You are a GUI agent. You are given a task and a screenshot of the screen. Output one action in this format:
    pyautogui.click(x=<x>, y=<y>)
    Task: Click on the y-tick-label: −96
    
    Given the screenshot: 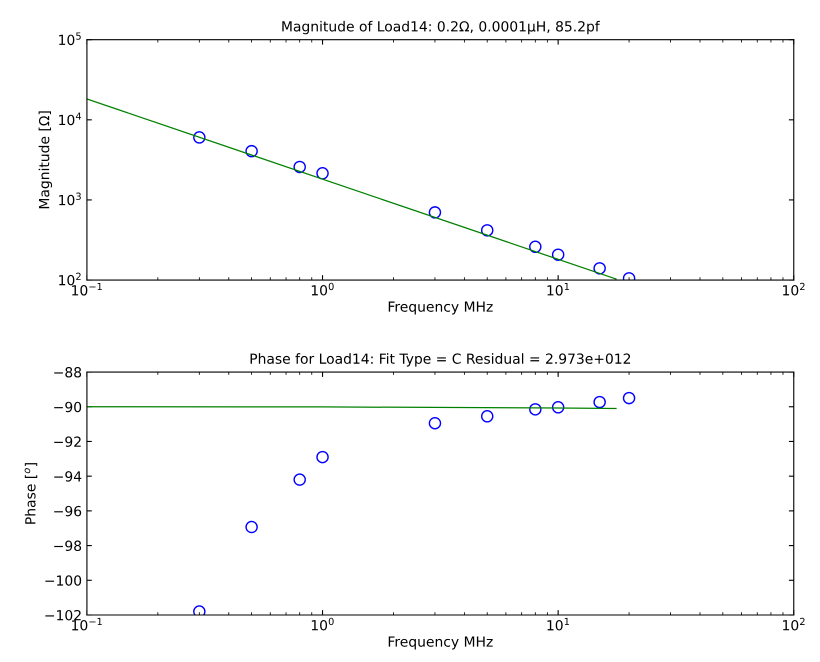 What is the action you would take?
    pyautogui.click(x=68, y=511)
    